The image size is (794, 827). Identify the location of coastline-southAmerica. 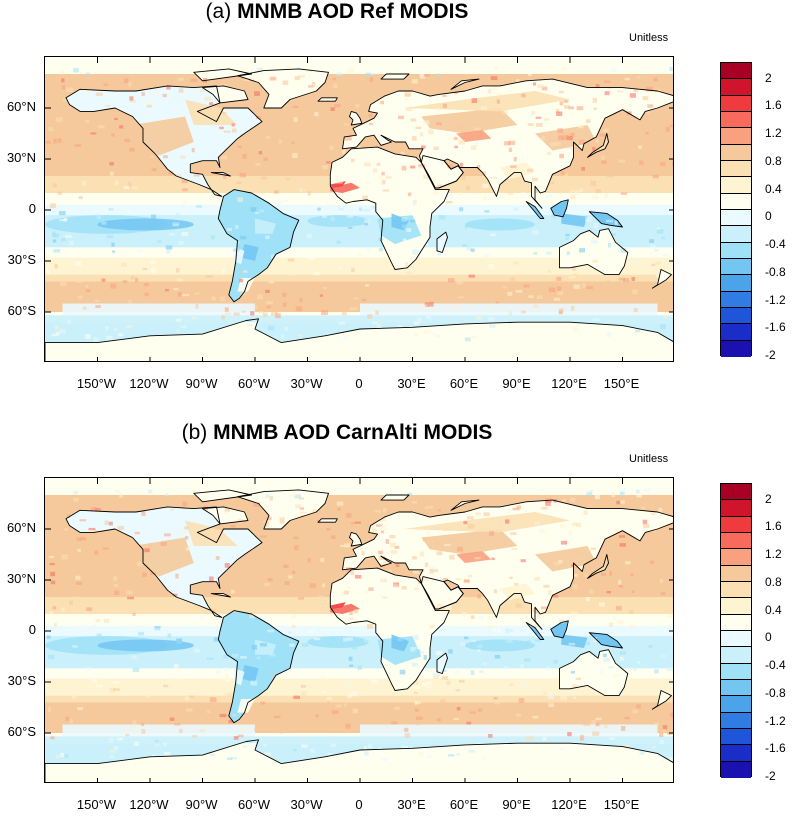
(258, 667).